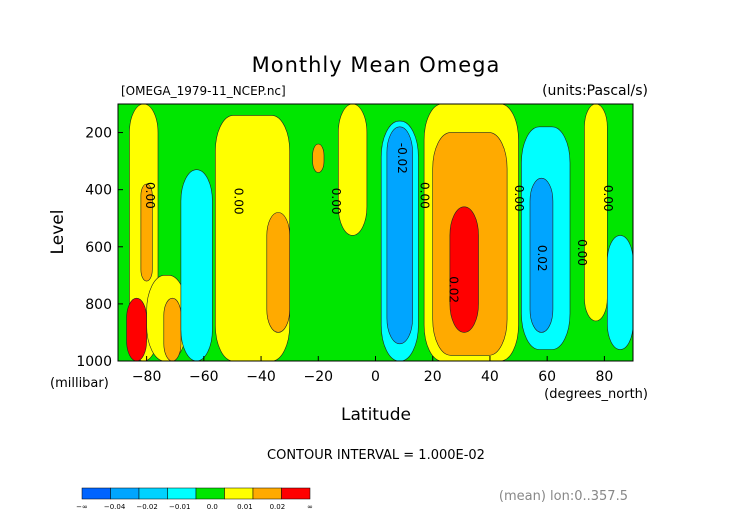 The width and height of the screenshot is (752, 532). I want to click on contour-label-10: 0.02, so click(453, 289).